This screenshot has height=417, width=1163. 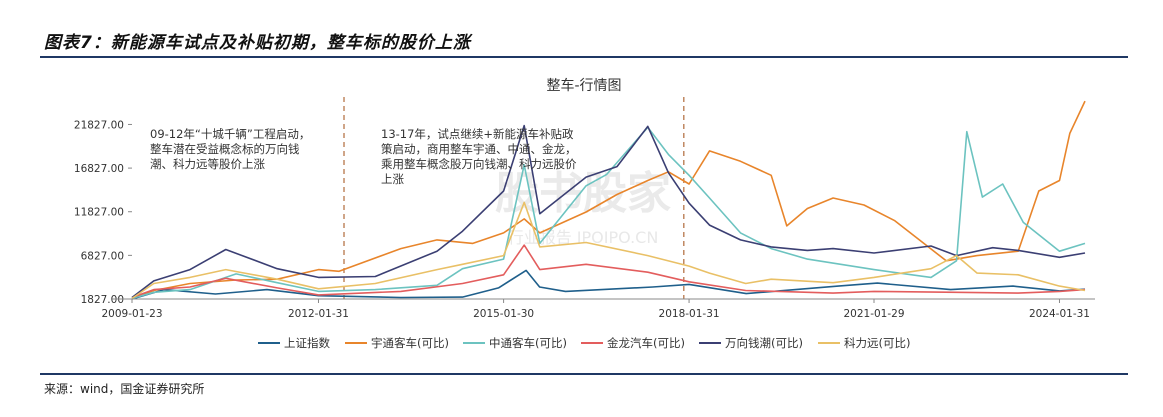 What do you see at coordinates (479, 164) in the screenshot?
I see `annotation-1-line-2: 乘用整车概念股万向钱潮、科力远股价` at bounding box center [479, 164].